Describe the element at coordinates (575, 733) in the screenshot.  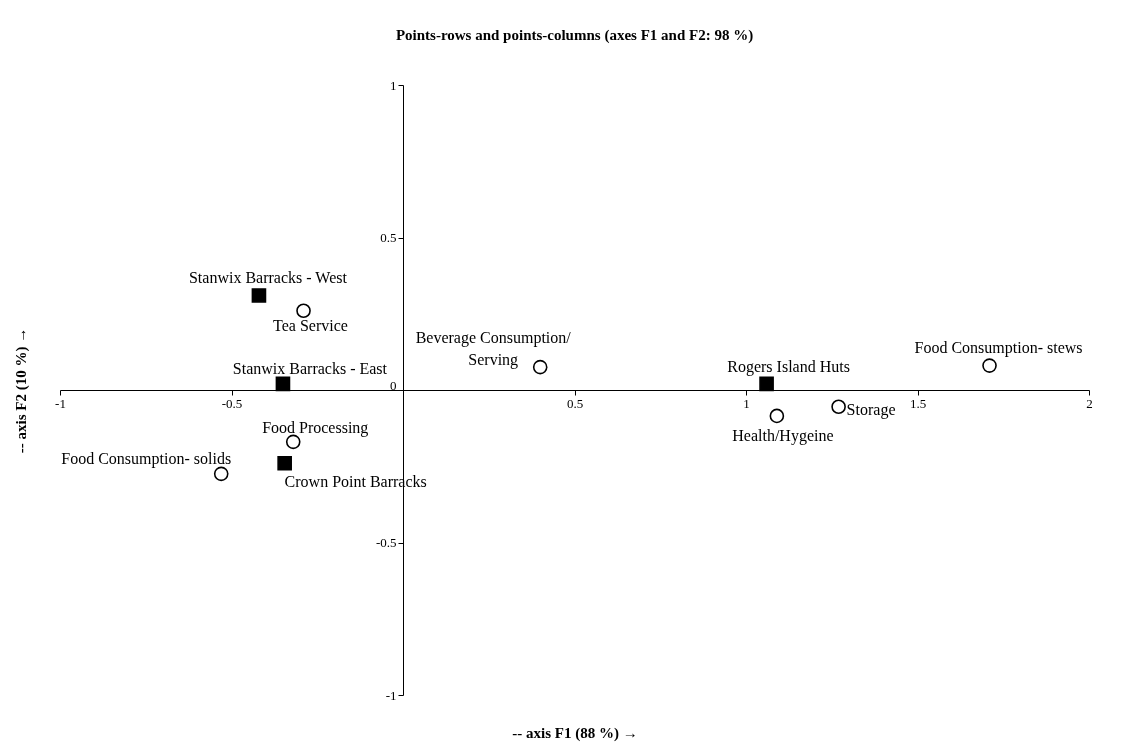
I see `x-axis-title: -- axis F1 (88 %) →` at that location.